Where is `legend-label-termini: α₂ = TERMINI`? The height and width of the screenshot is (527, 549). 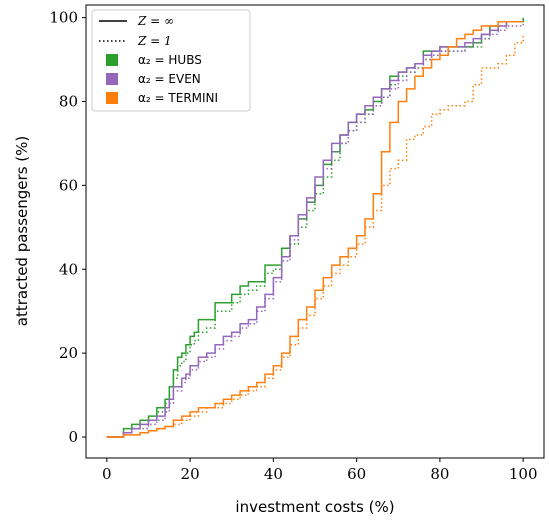 legend-label-termini: α₂ = TERMINI is located at coordinates (178, 98).